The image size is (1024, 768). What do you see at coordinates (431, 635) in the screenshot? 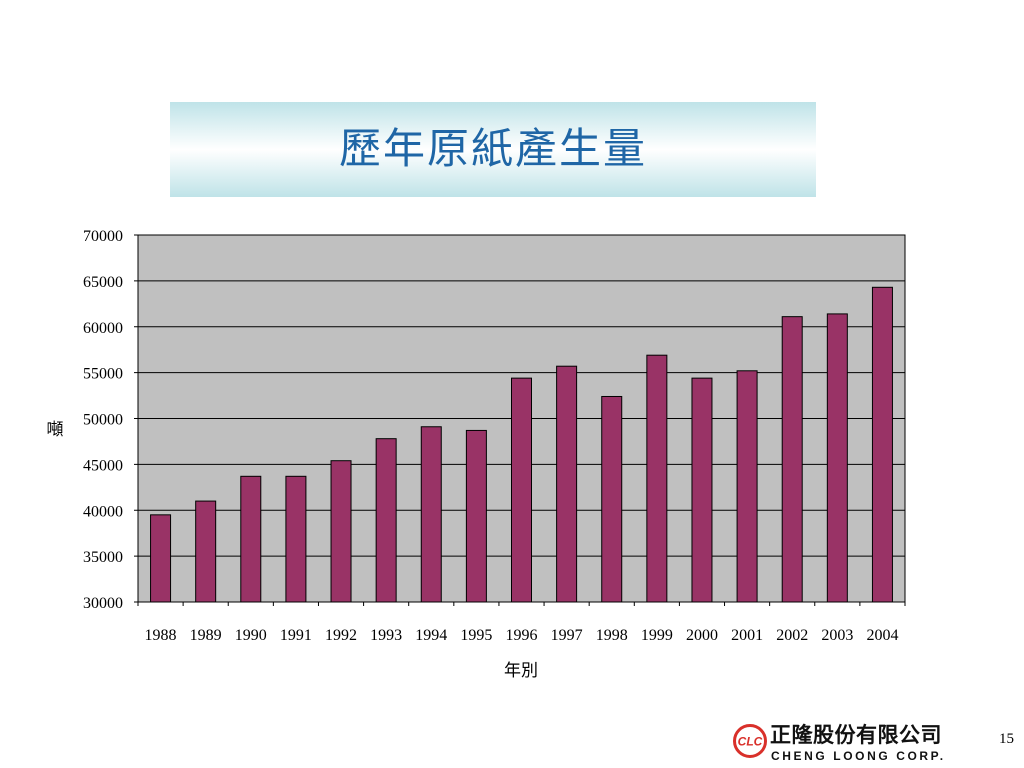
I see `x-tick-label: 1994` at bounding box center [431, 635].